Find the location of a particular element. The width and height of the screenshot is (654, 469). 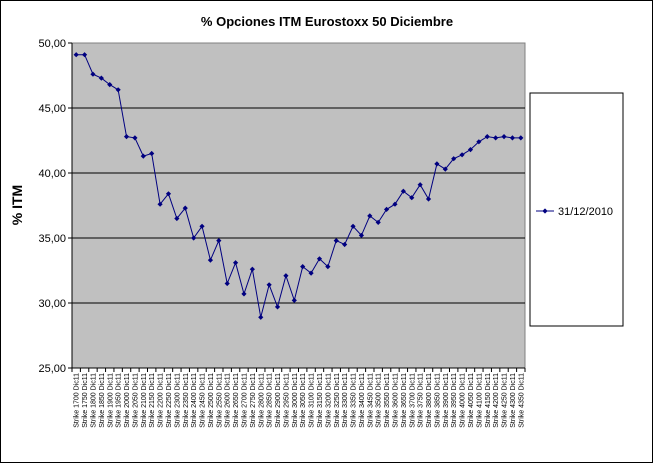

x-tick-label: Strike 3250 Dic11 is located at coordinates (337, 400).